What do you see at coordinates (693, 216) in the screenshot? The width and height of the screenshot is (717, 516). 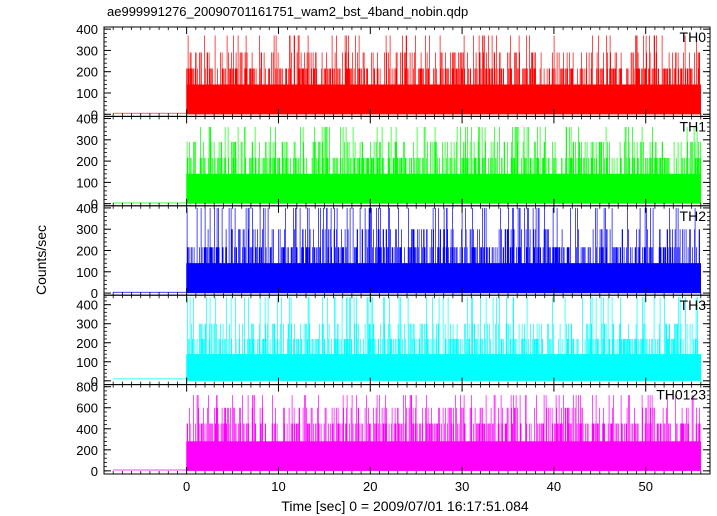 I see `panel-label-th2: TH2` at bounding box center [693, 216].